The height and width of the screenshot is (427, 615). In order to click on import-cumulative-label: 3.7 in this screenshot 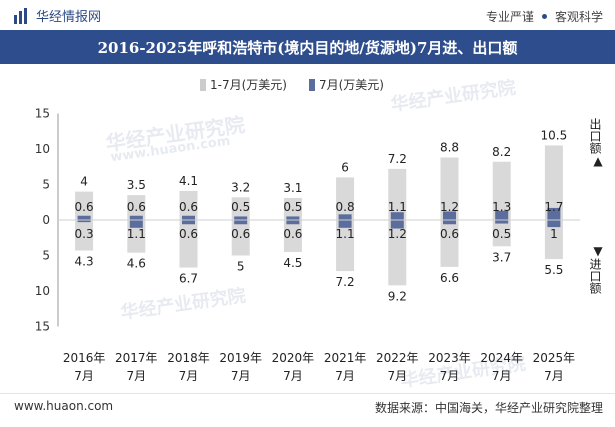, I will do `click(501, 257)`.